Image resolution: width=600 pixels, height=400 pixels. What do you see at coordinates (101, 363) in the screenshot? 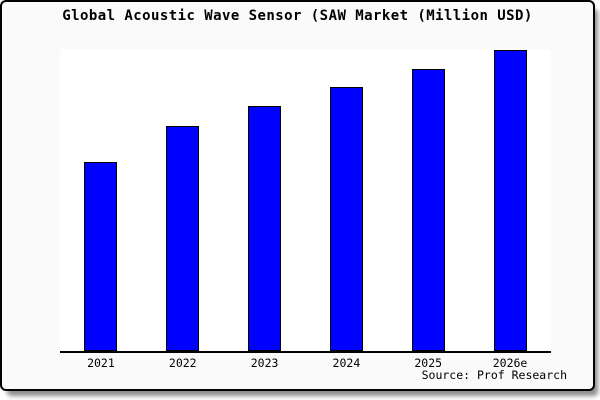
I see `x-tick-label-2021: 2021` at bounding box center [101, 363].